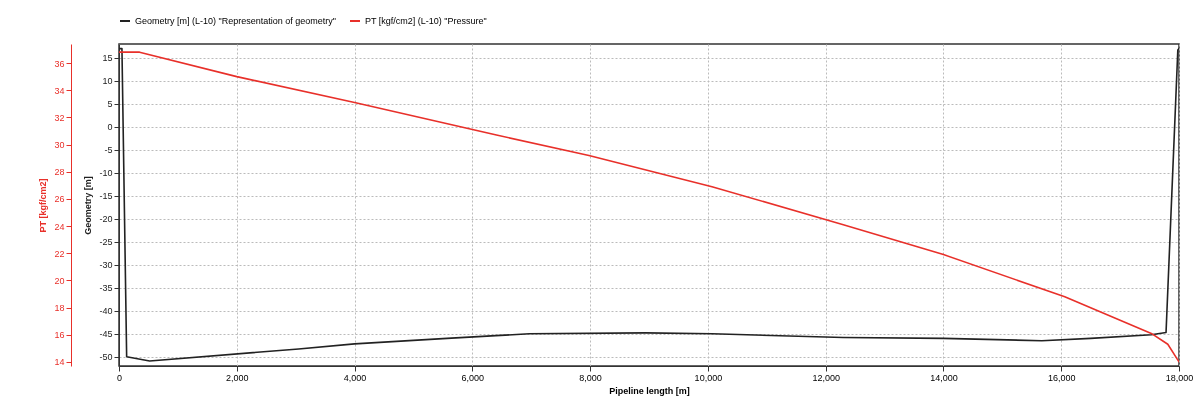 The height and width of the screenshot is (403, 1202). What do you see at coordinates (59, 63) in the screenshot?
I see `y2-tick-label: 36` at bounding box center [59, 63].